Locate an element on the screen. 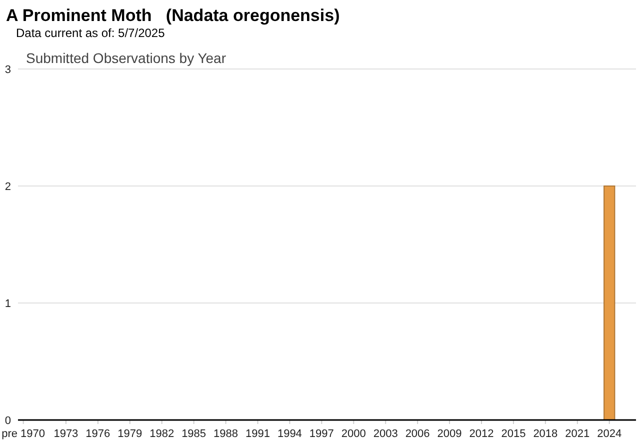 This screenshot has height=442, width=640. x-tick-label: 1979 is located at coordinates (130, 434).